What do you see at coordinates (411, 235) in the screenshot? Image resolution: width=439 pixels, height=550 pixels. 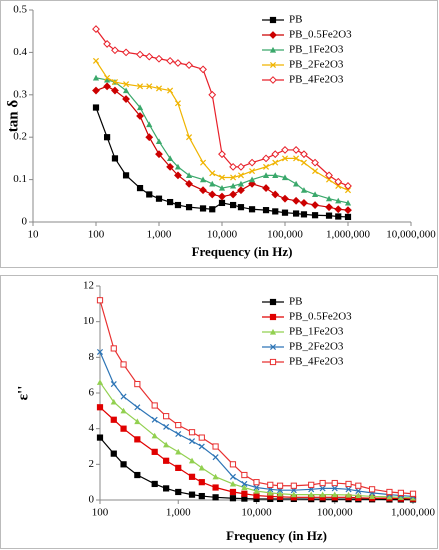 I see `x-tick-label: 10,000,000` at bounding box center [411, 235].